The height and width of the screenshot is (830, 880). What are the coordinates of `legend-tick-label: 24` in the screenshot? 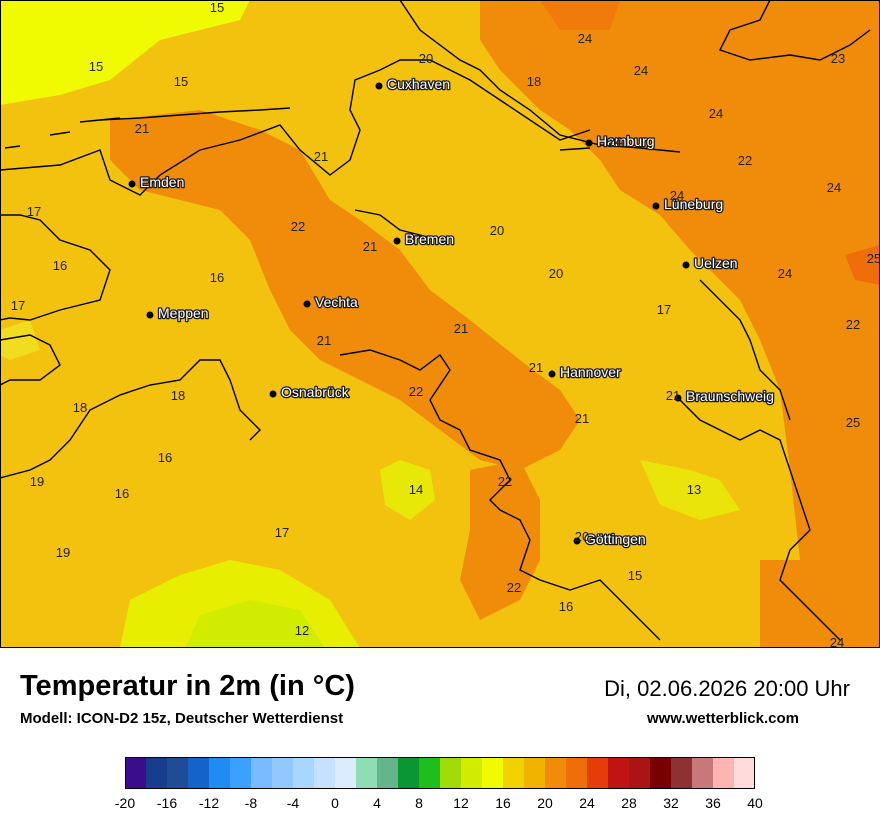 It's located at (587, 803).